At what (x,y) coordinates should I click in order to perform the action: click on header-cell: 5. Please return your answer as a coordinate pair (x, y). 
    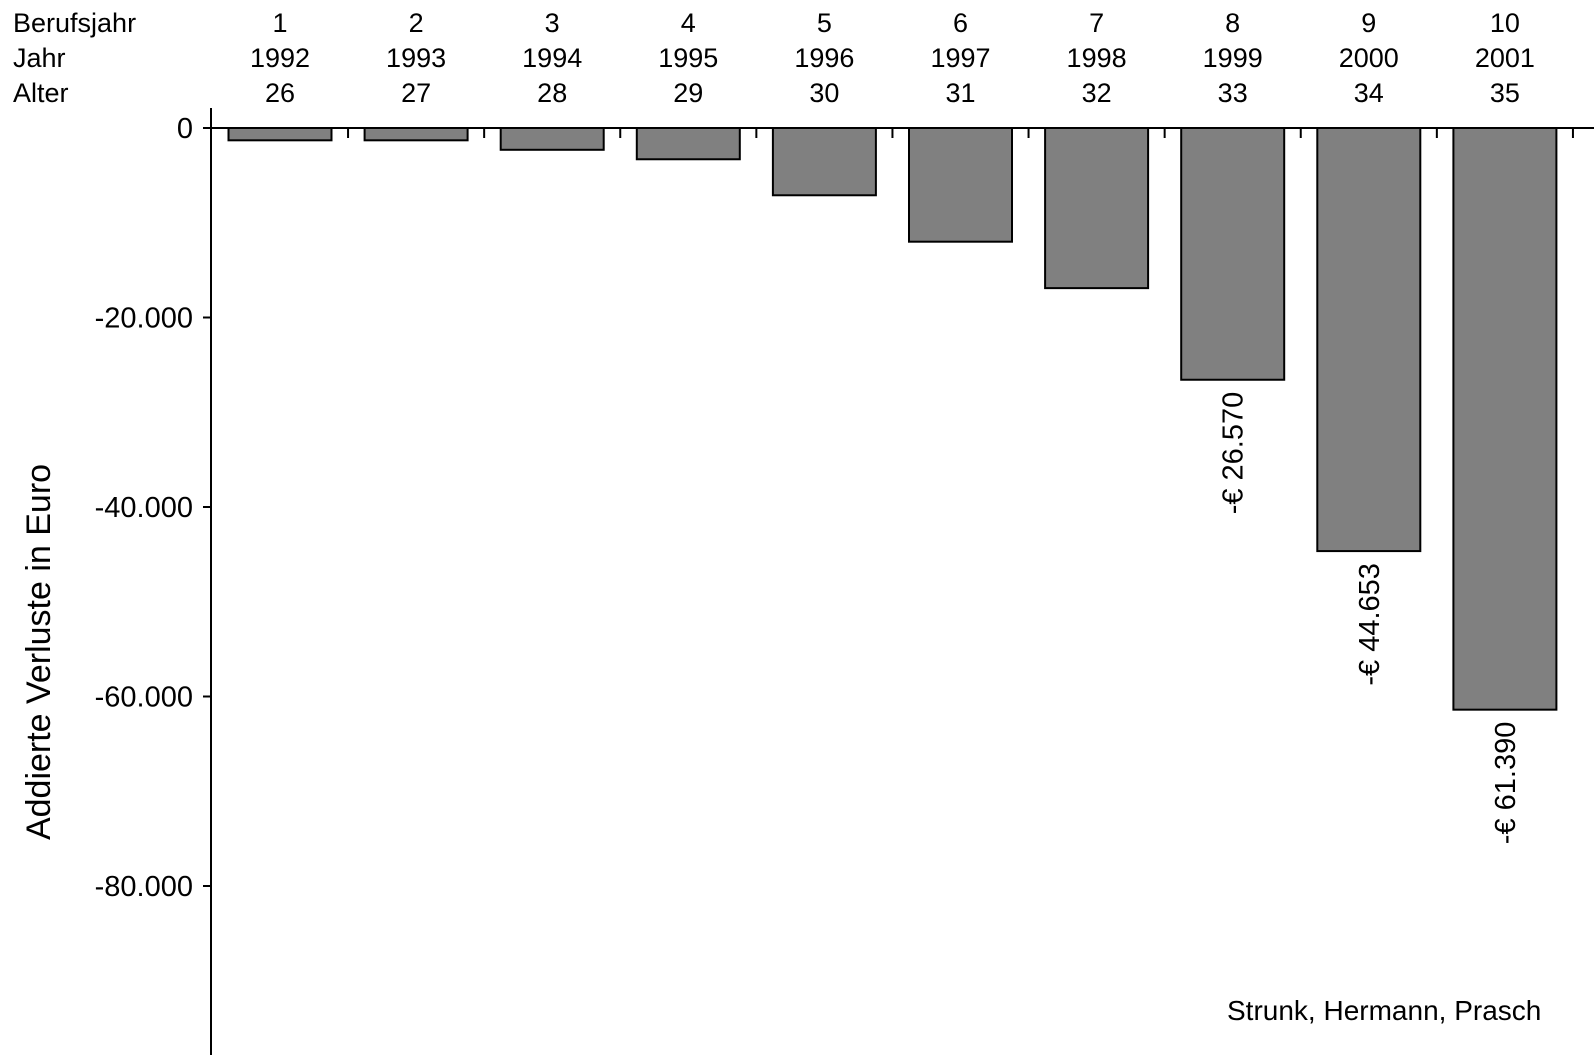
    Looking at the image, I should click on (824, 23).